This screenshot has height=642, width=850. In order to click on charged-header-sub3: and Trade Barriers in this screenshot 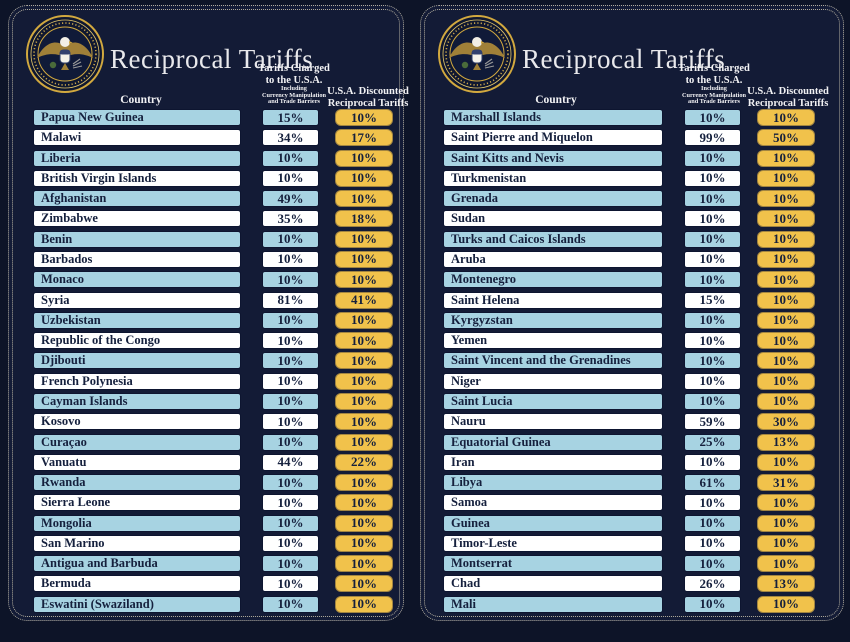, I will do `click(714, 102)`.